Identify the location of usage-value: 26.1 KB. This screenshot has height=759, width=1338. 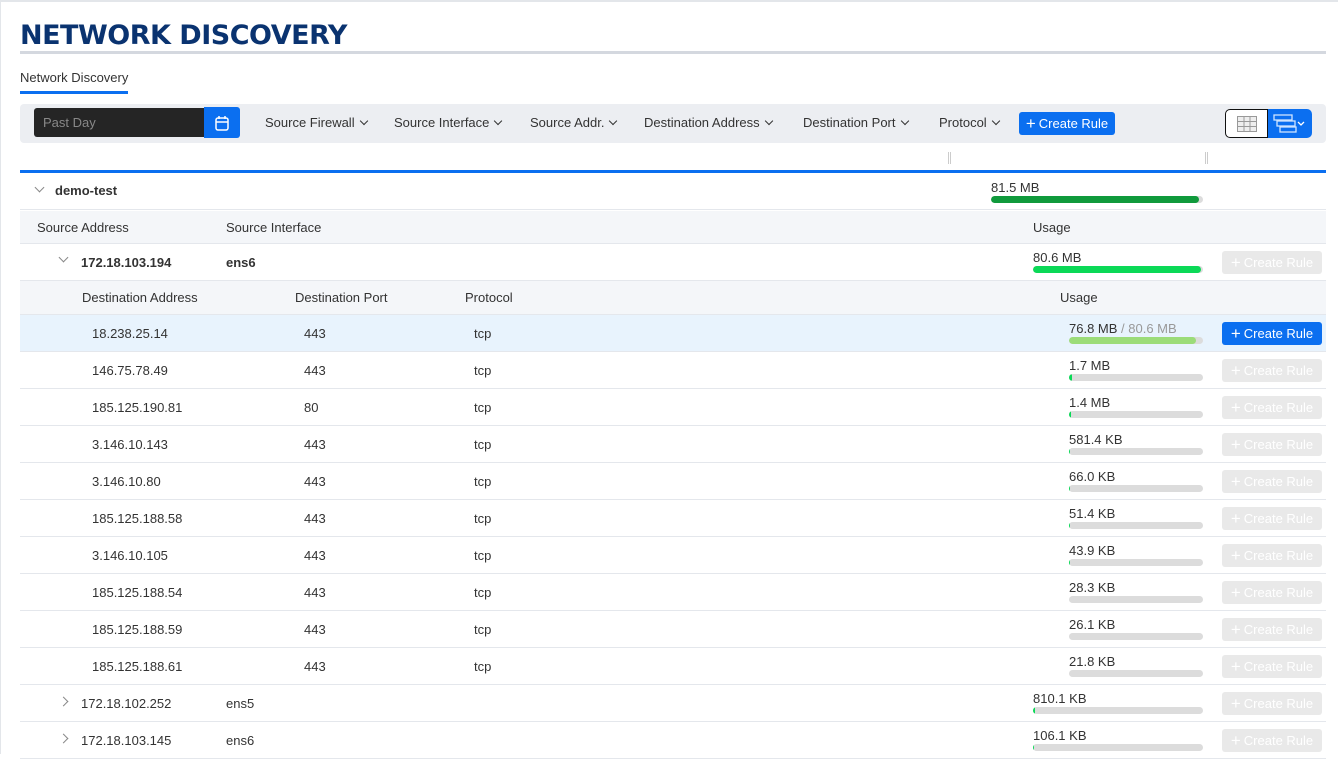
(1092, 624).